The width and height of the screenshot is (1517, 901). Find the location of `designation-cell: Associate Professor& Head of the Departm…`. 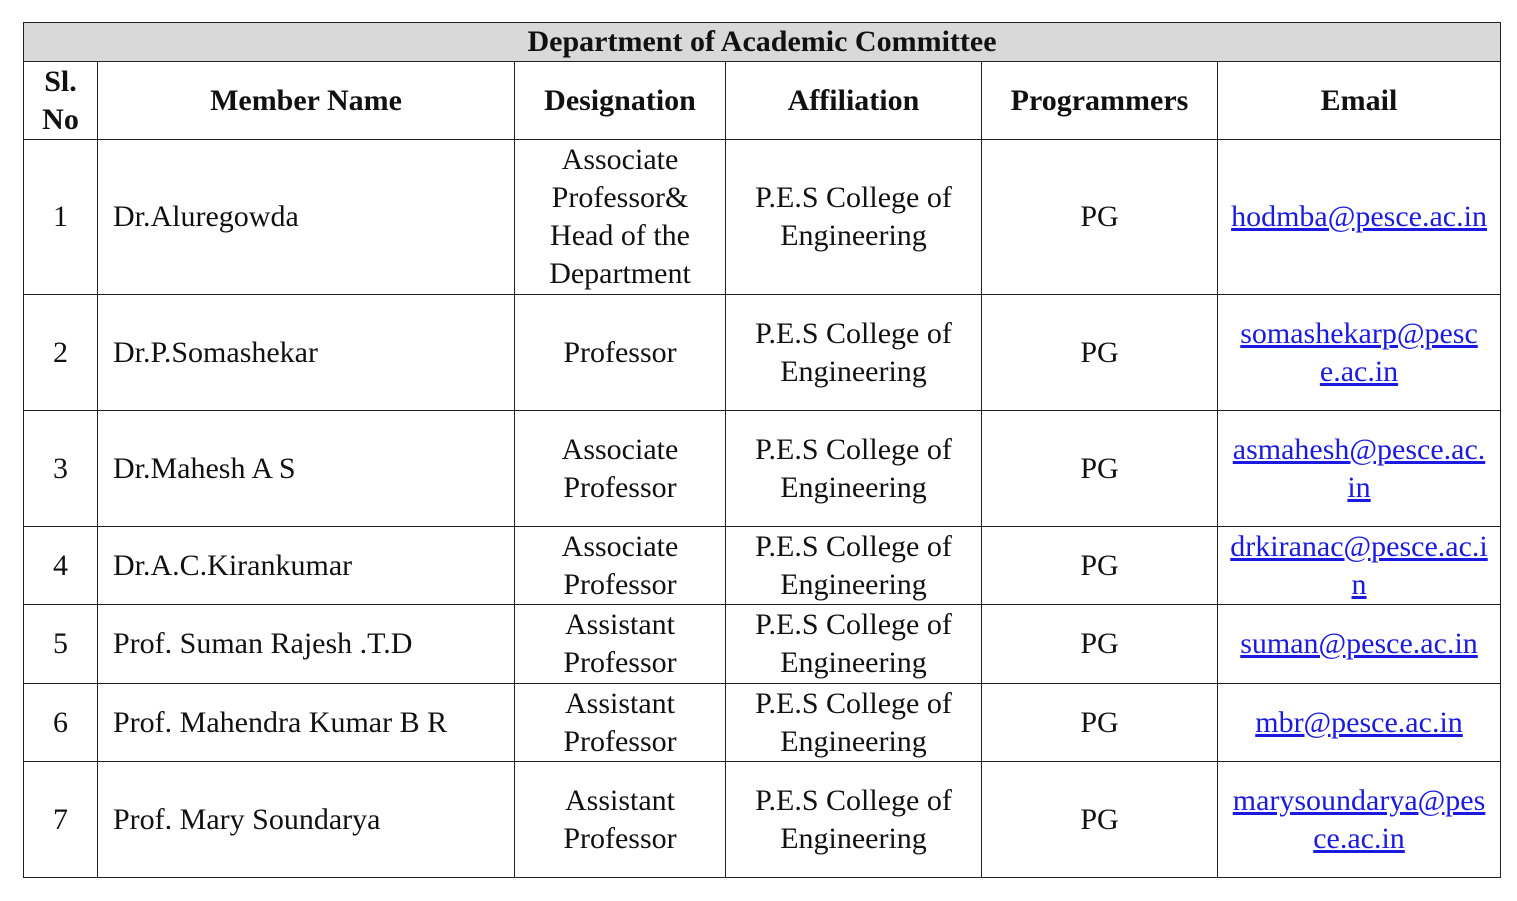

designation-cell: Associate Professor& Head of the Departm… is located at coordinates (620, 217).